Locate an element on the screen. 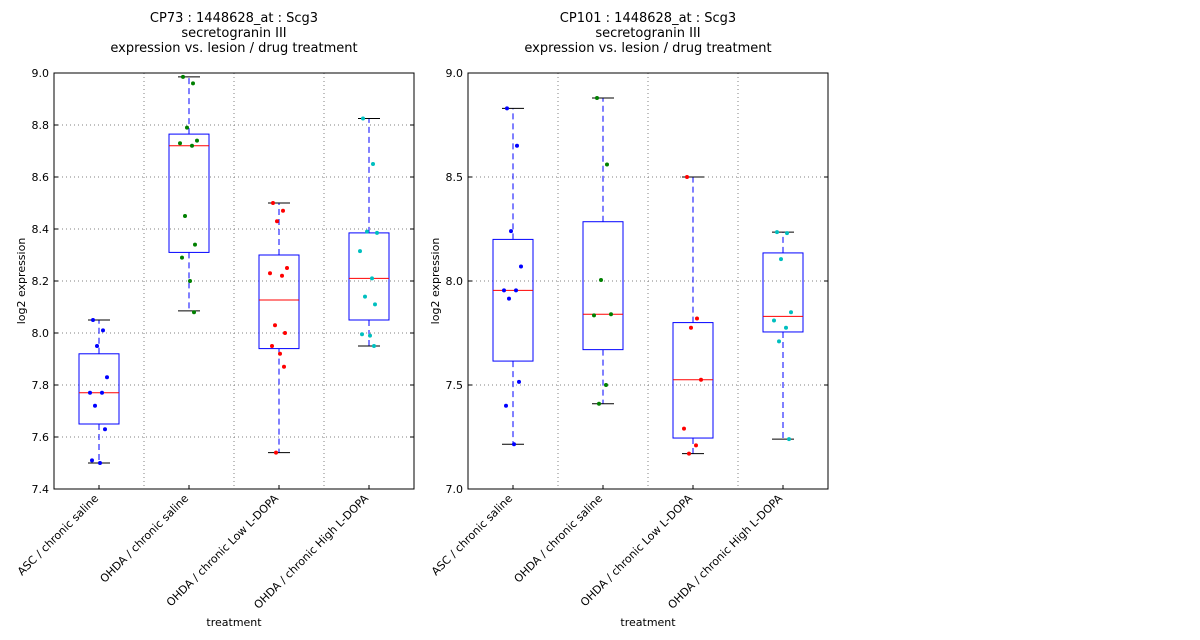 This screenshot has height=640, width=1200. y-tick-label: 7.0 is located at coordinates (455, 489).